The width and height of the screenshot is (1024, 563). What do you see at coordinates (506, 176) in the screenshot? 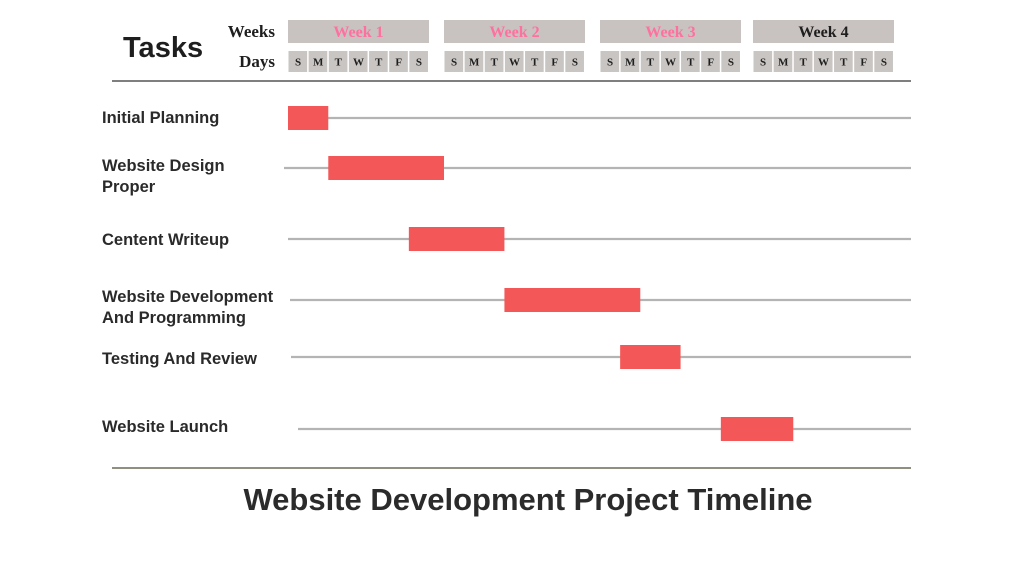
I see `task-row: Website Design Proper` at bounding box center [506, 176].